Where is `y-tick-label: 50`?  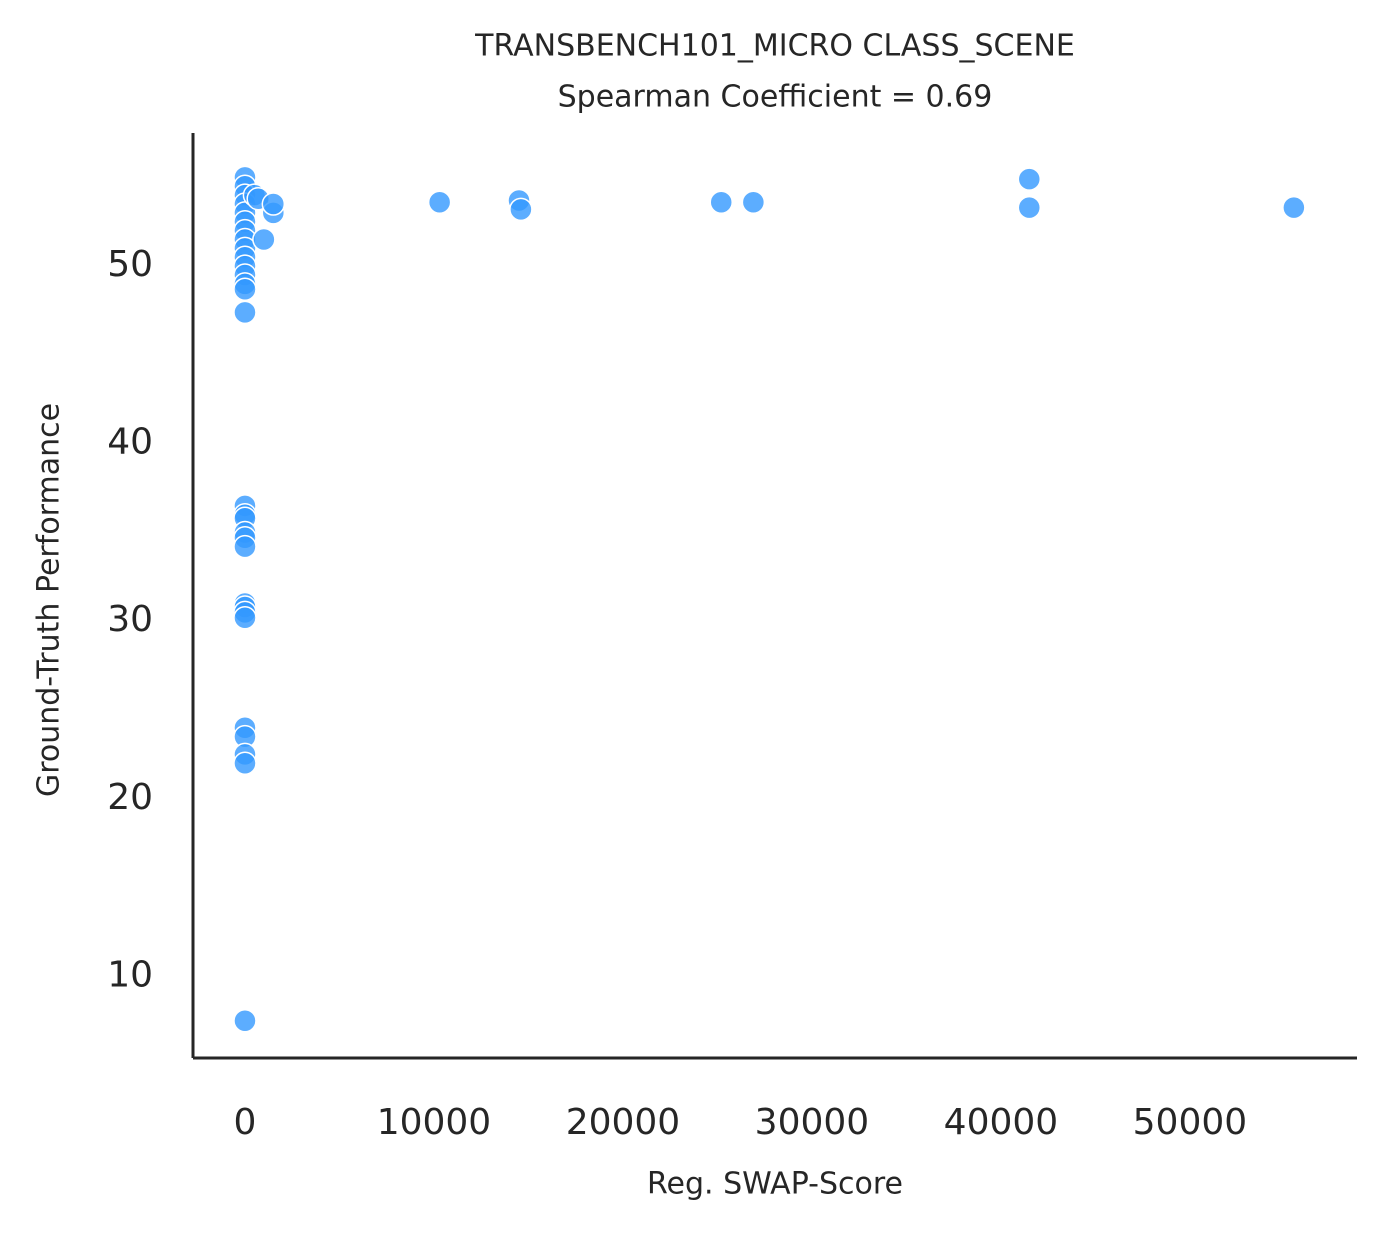
y-tick-label: 50 is located at coordinates (130, 264).